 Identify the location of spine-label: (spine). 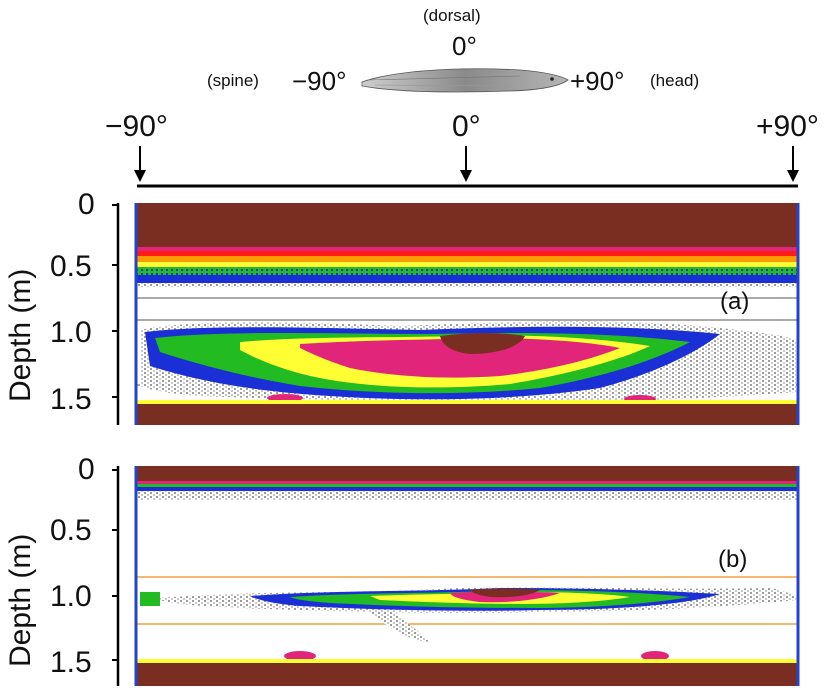
(233, 80).